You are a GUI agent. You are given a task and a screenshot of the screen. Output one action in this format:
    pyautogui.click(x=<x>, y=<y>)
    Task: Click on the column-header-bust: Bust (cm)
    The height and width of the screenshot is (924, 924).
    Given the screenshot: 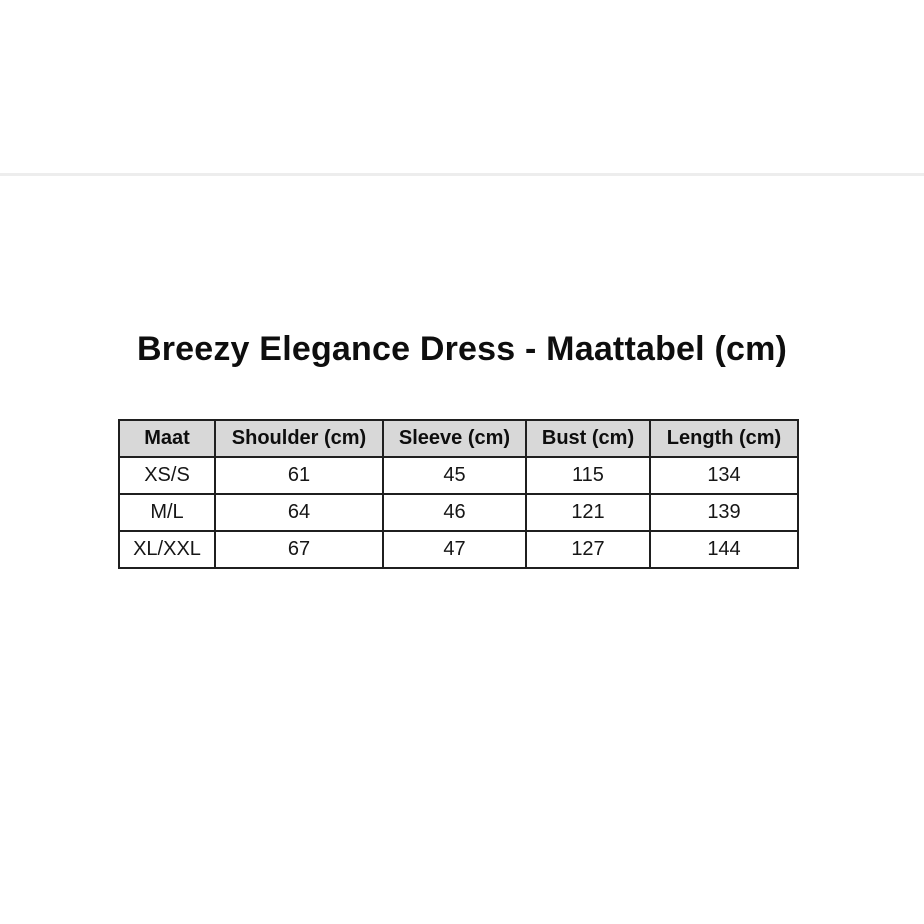 What is the action you would take?
    pyautogui.click(x=588, y=438)
    